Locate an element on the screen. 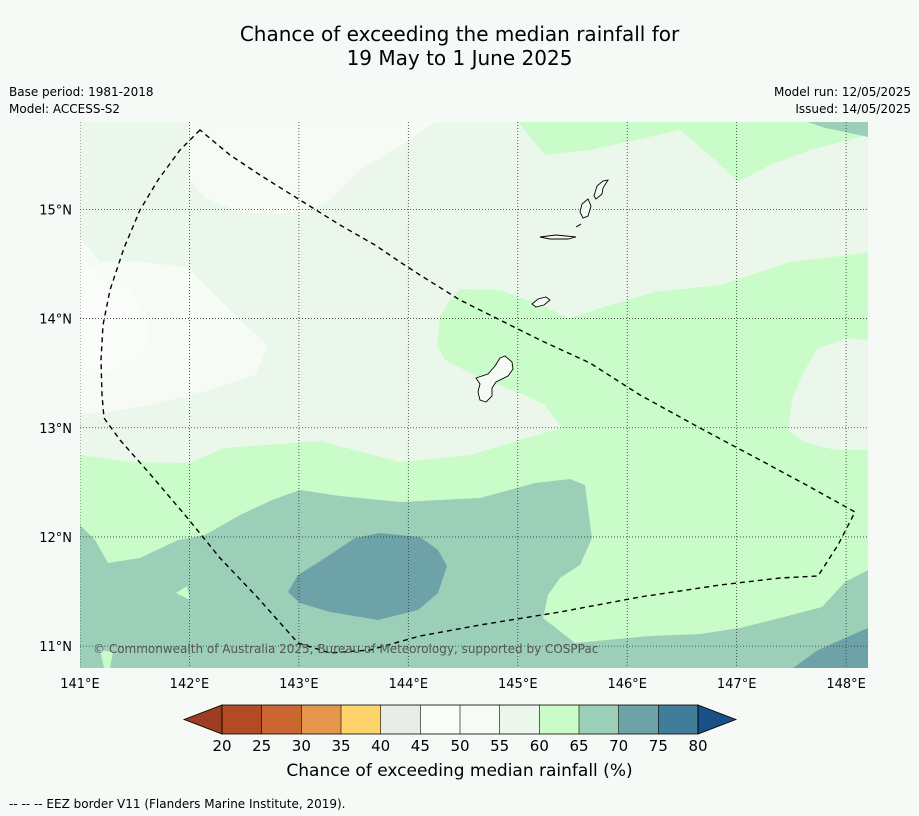 Image resolution: width=919 pixels, height=816 pixels. contour-60-65-dot is located at coordinates (183, 593).